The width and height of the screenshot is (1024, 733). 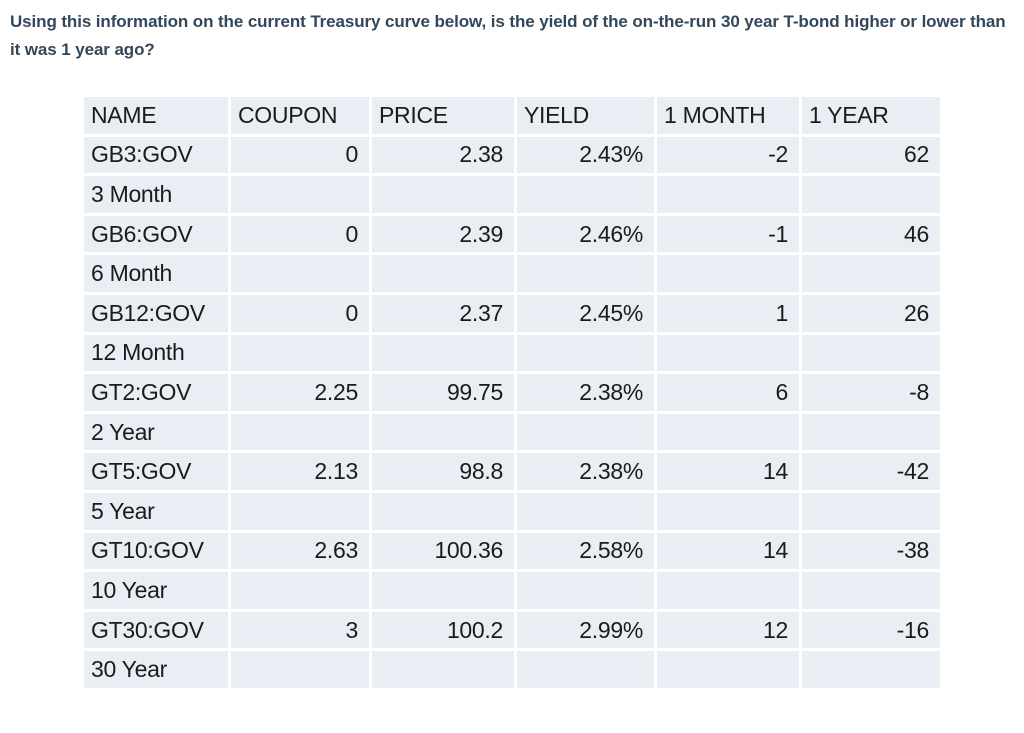 I want to click on table-cell: -16, so click(x=871, y=630).